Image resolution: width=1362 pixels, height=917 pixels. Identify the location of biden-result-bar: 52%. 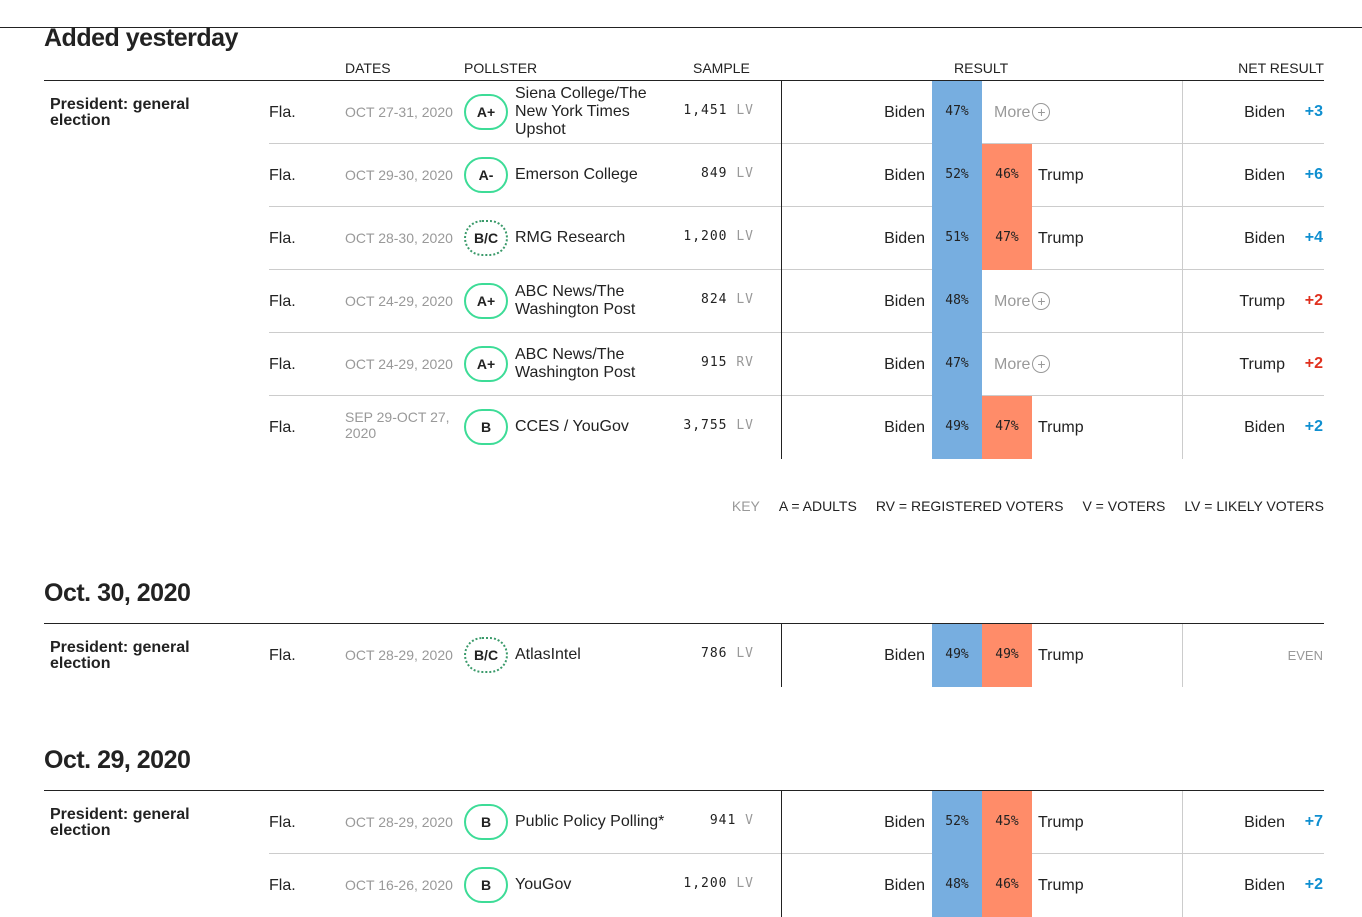
(957, 822).